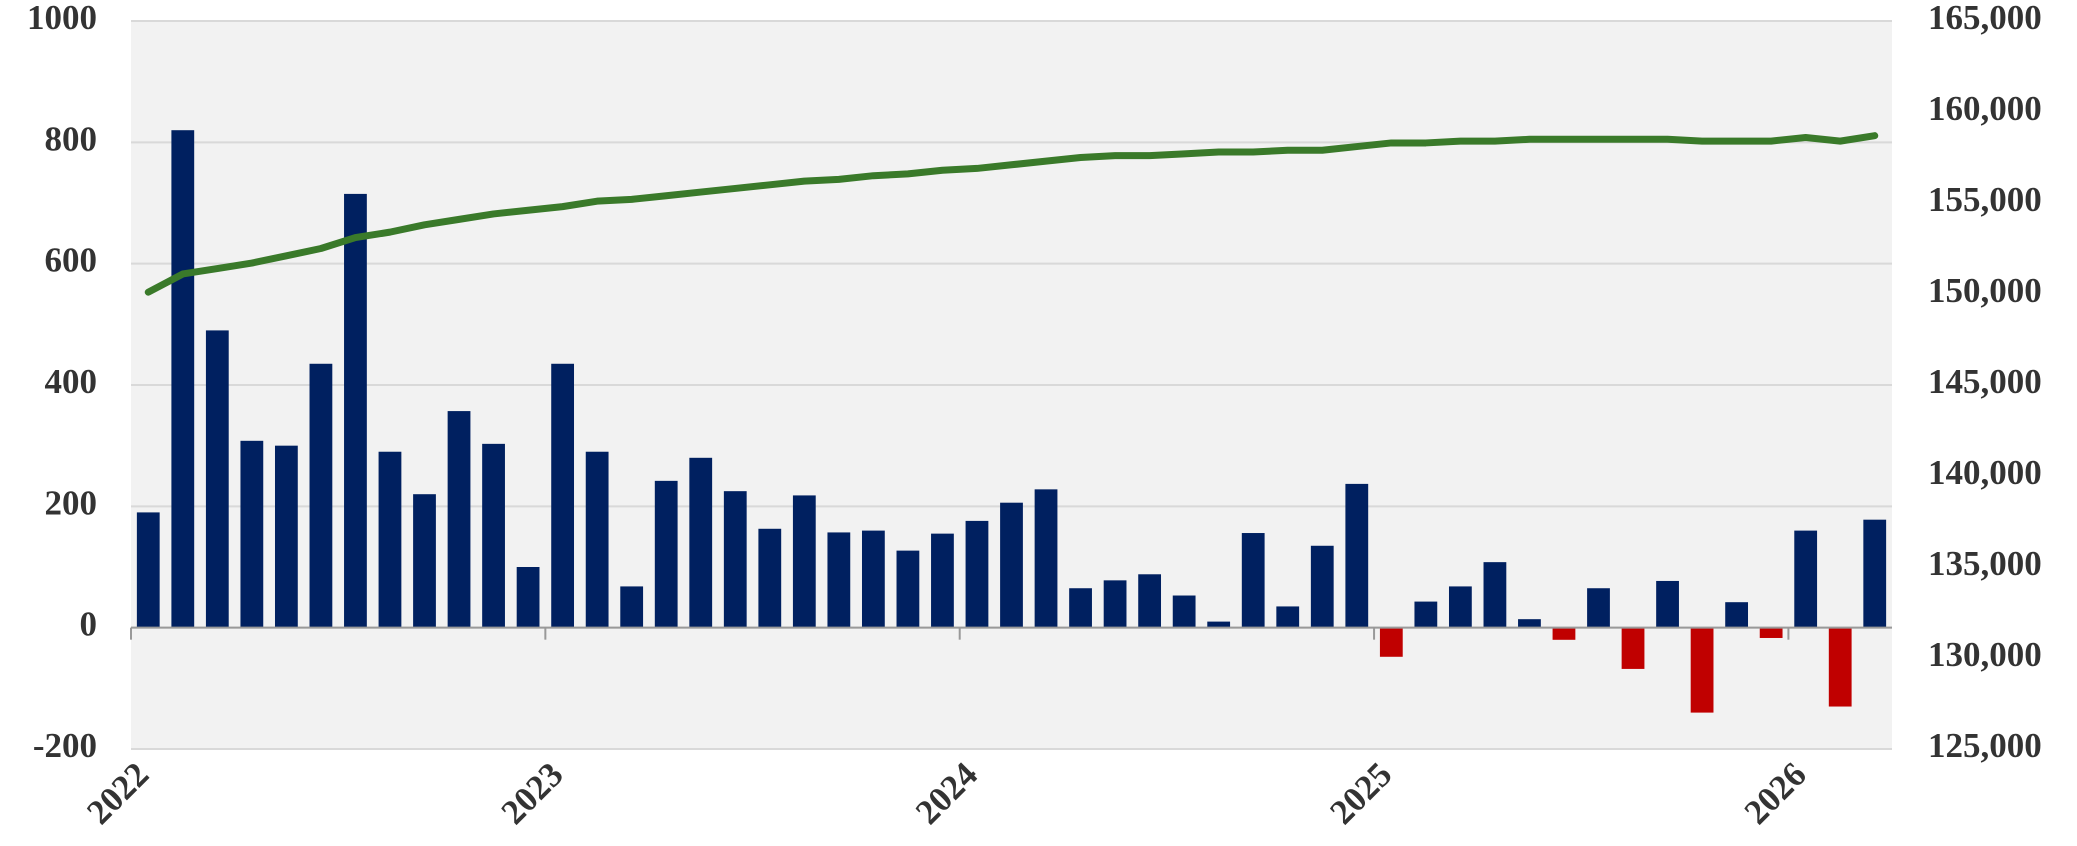 This screenshot has width=2077, height=846. Describe the element at coordinates (1985, 745) in the screenshot. I see `y2-tick-label: 125,000` at that location.